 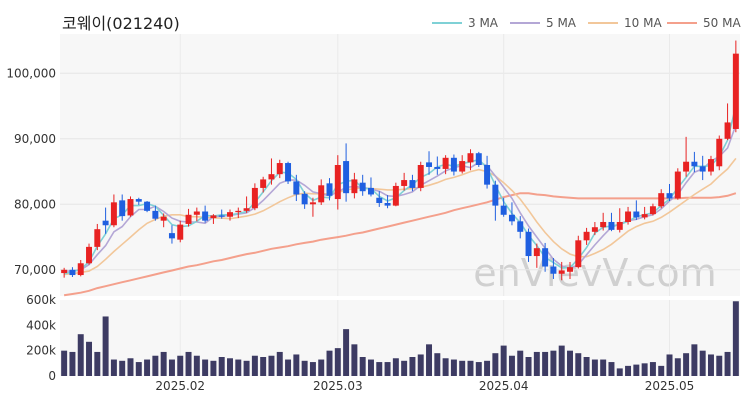 What do you see at coordinates (603, 23) in the screenshot?
I see `legend-swatch` at bounding box center [603, 23].